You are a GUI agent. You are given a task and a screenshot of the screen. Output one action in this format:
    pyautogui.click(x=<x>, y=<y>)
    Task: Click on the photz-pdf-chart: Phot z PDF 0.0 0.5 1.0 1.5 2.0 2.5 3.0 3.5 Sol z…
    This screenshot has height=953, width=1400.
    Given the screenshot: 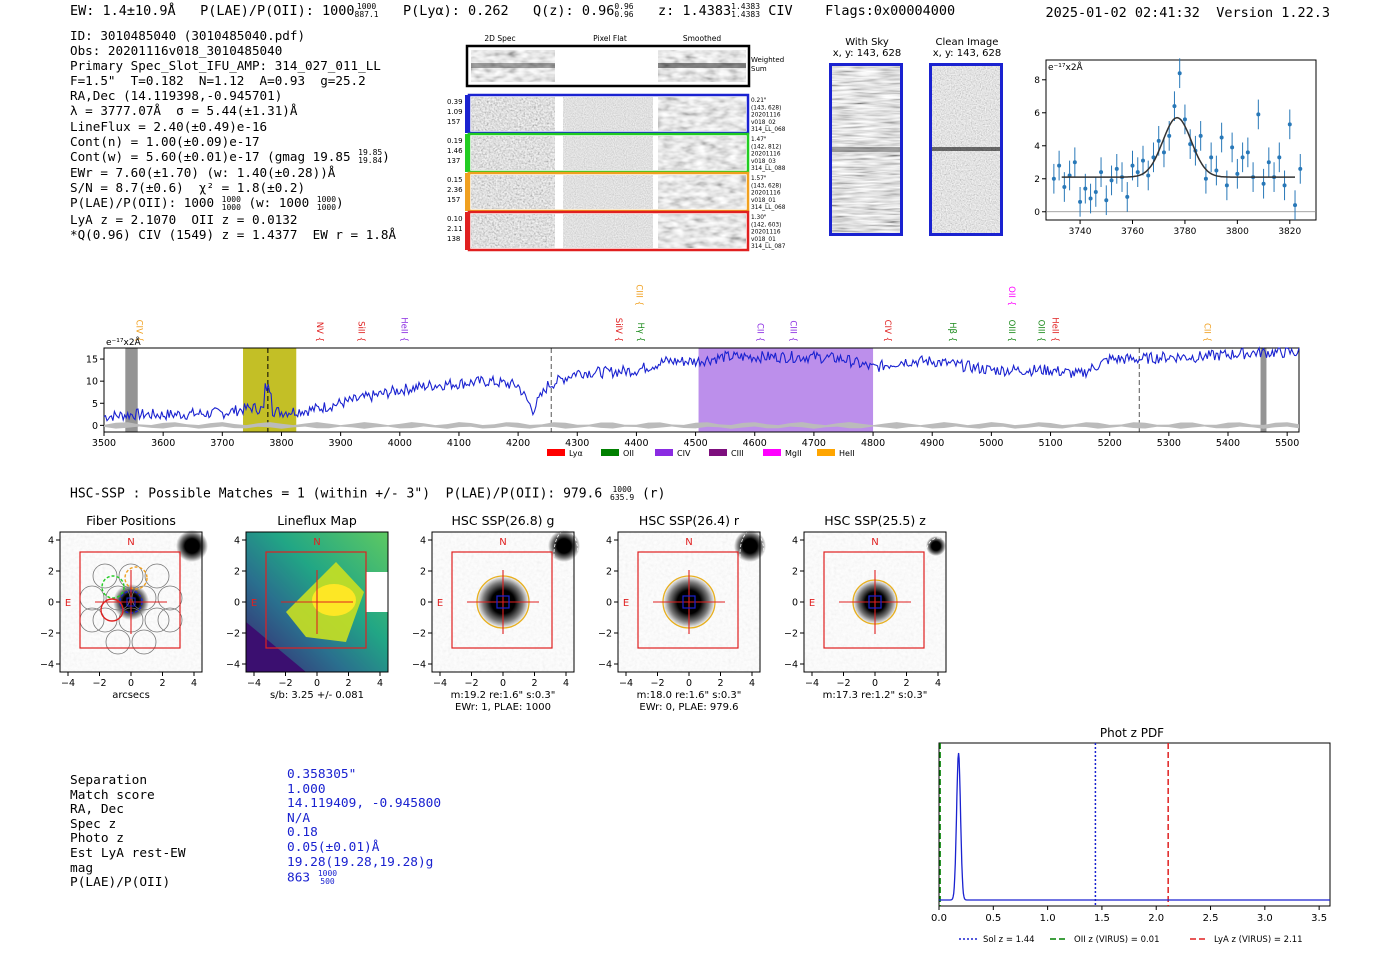 What is the action you would take?
    pyautogui.click(x=1131, y=835)
    